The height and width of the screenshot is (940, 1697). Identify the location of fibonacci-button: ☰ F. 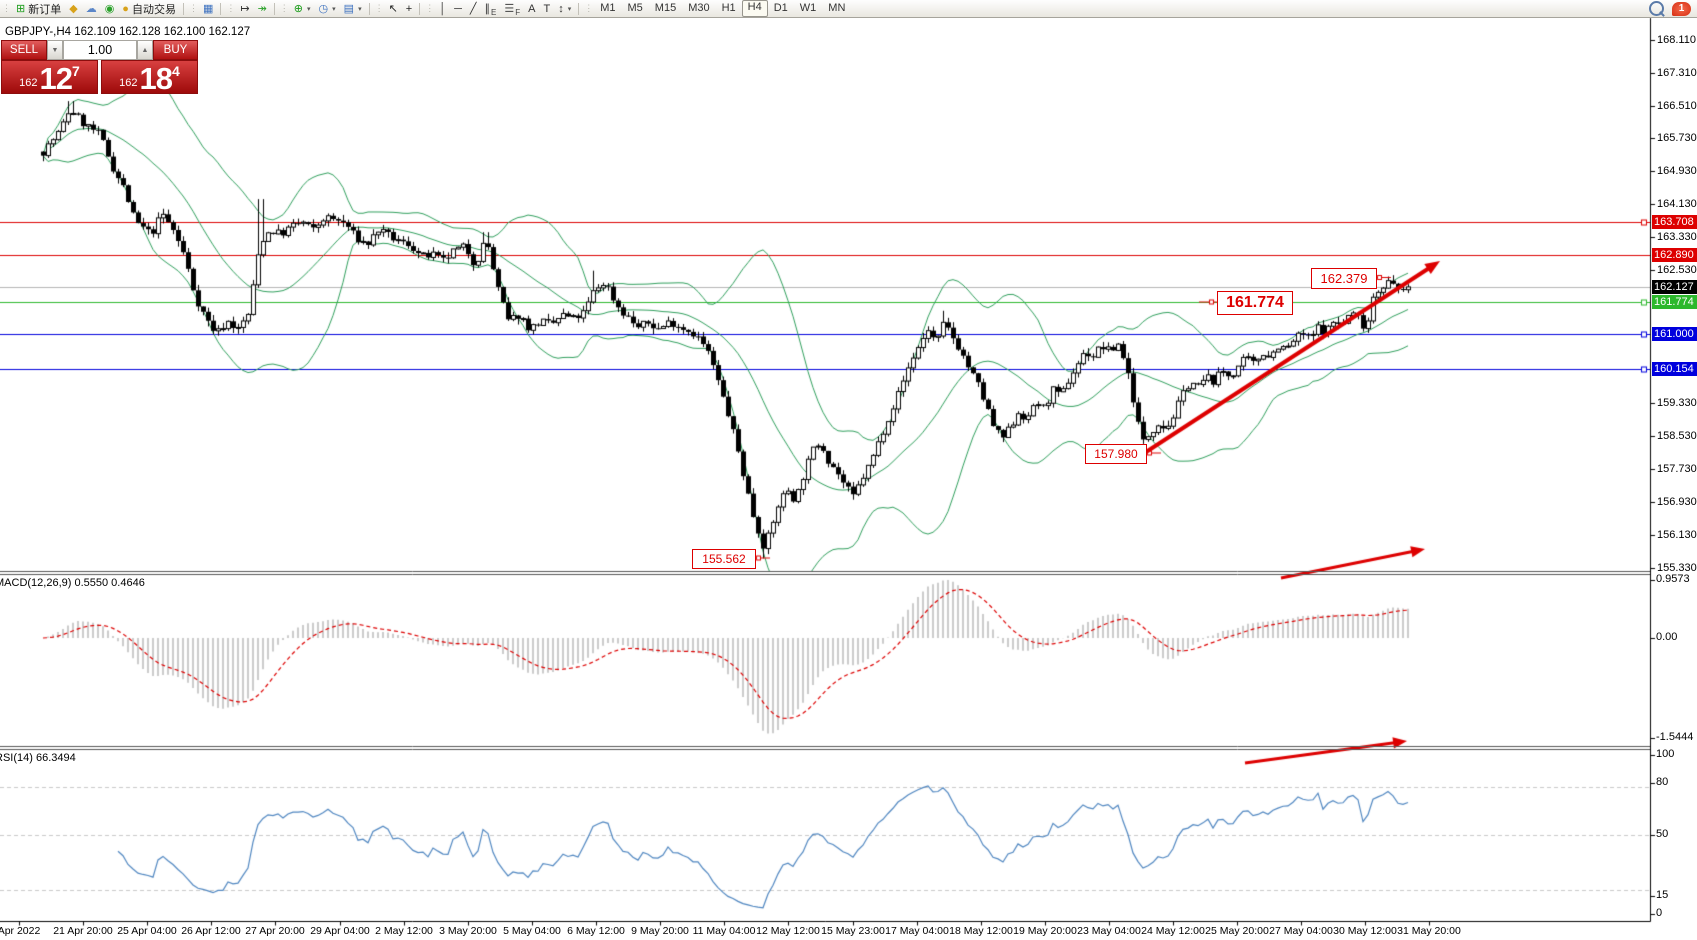
(512, 9).